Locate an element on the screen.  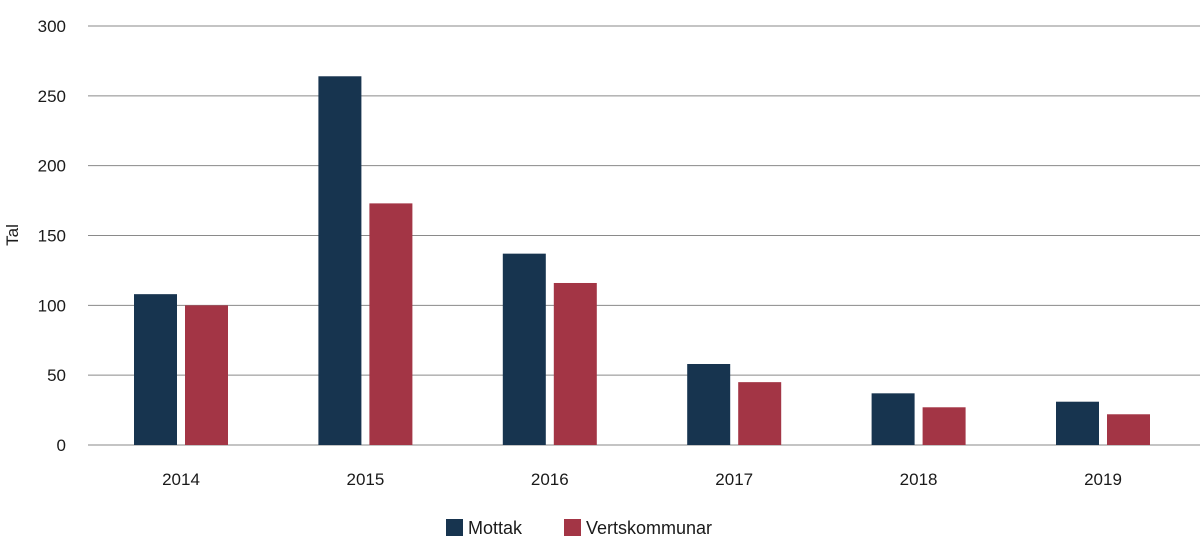
y-tick-label: 0 is located at coordinates (61, 445).